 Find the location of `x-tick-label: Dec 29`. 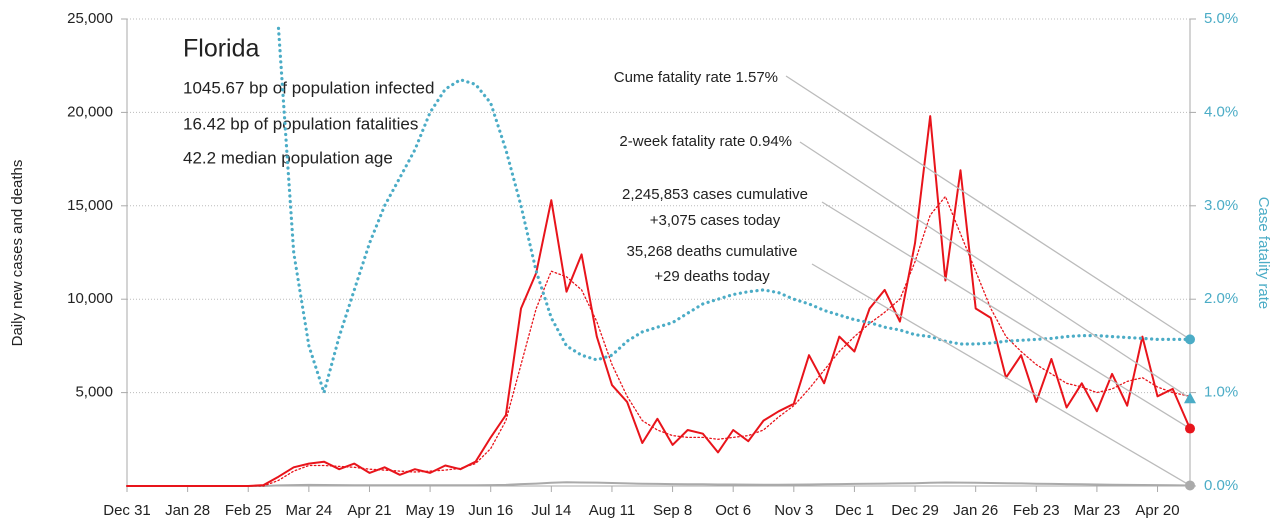

x-tick-label: Dec 29 is located at coordinates (915, 510).